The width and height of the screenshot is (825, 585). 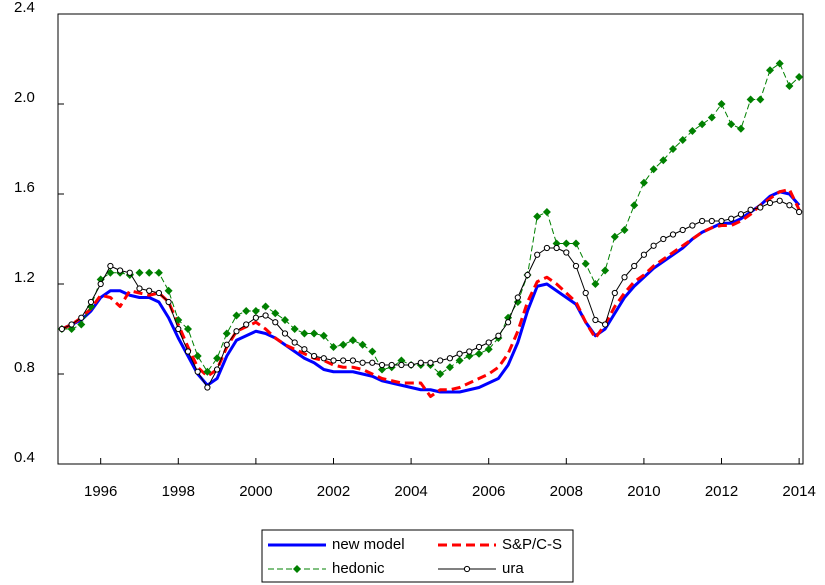 What do you see at coordinates (721, 491) in the screenshot?
I see `x-tick-label: 2012` at bounding box center [721, 491].